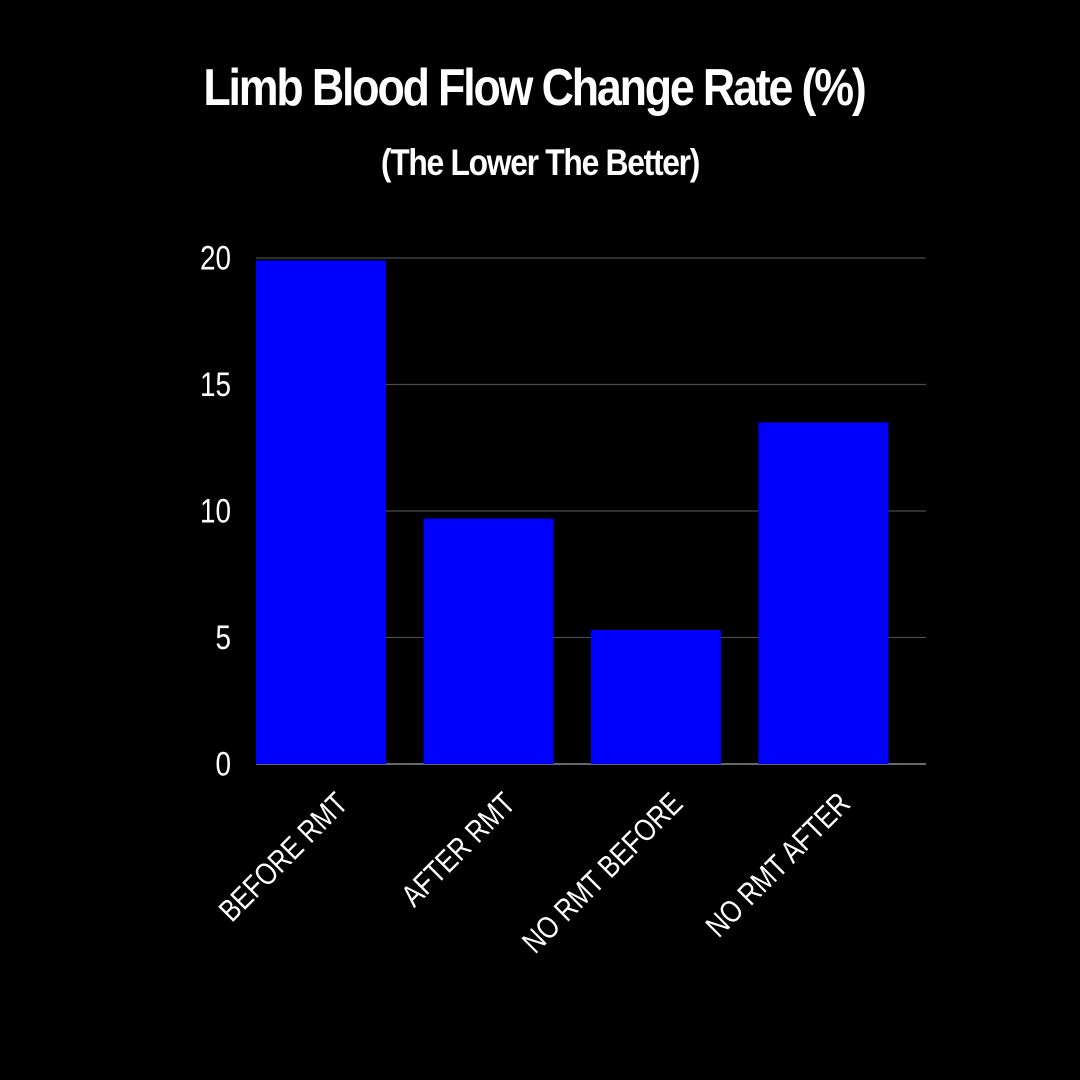 The image size is (1080, 1080). What do you see at coordinates (540, 162) in the screenshot?
I see `chart-subtitle: (The Lower The Better)` at bounding box center [540, 162].